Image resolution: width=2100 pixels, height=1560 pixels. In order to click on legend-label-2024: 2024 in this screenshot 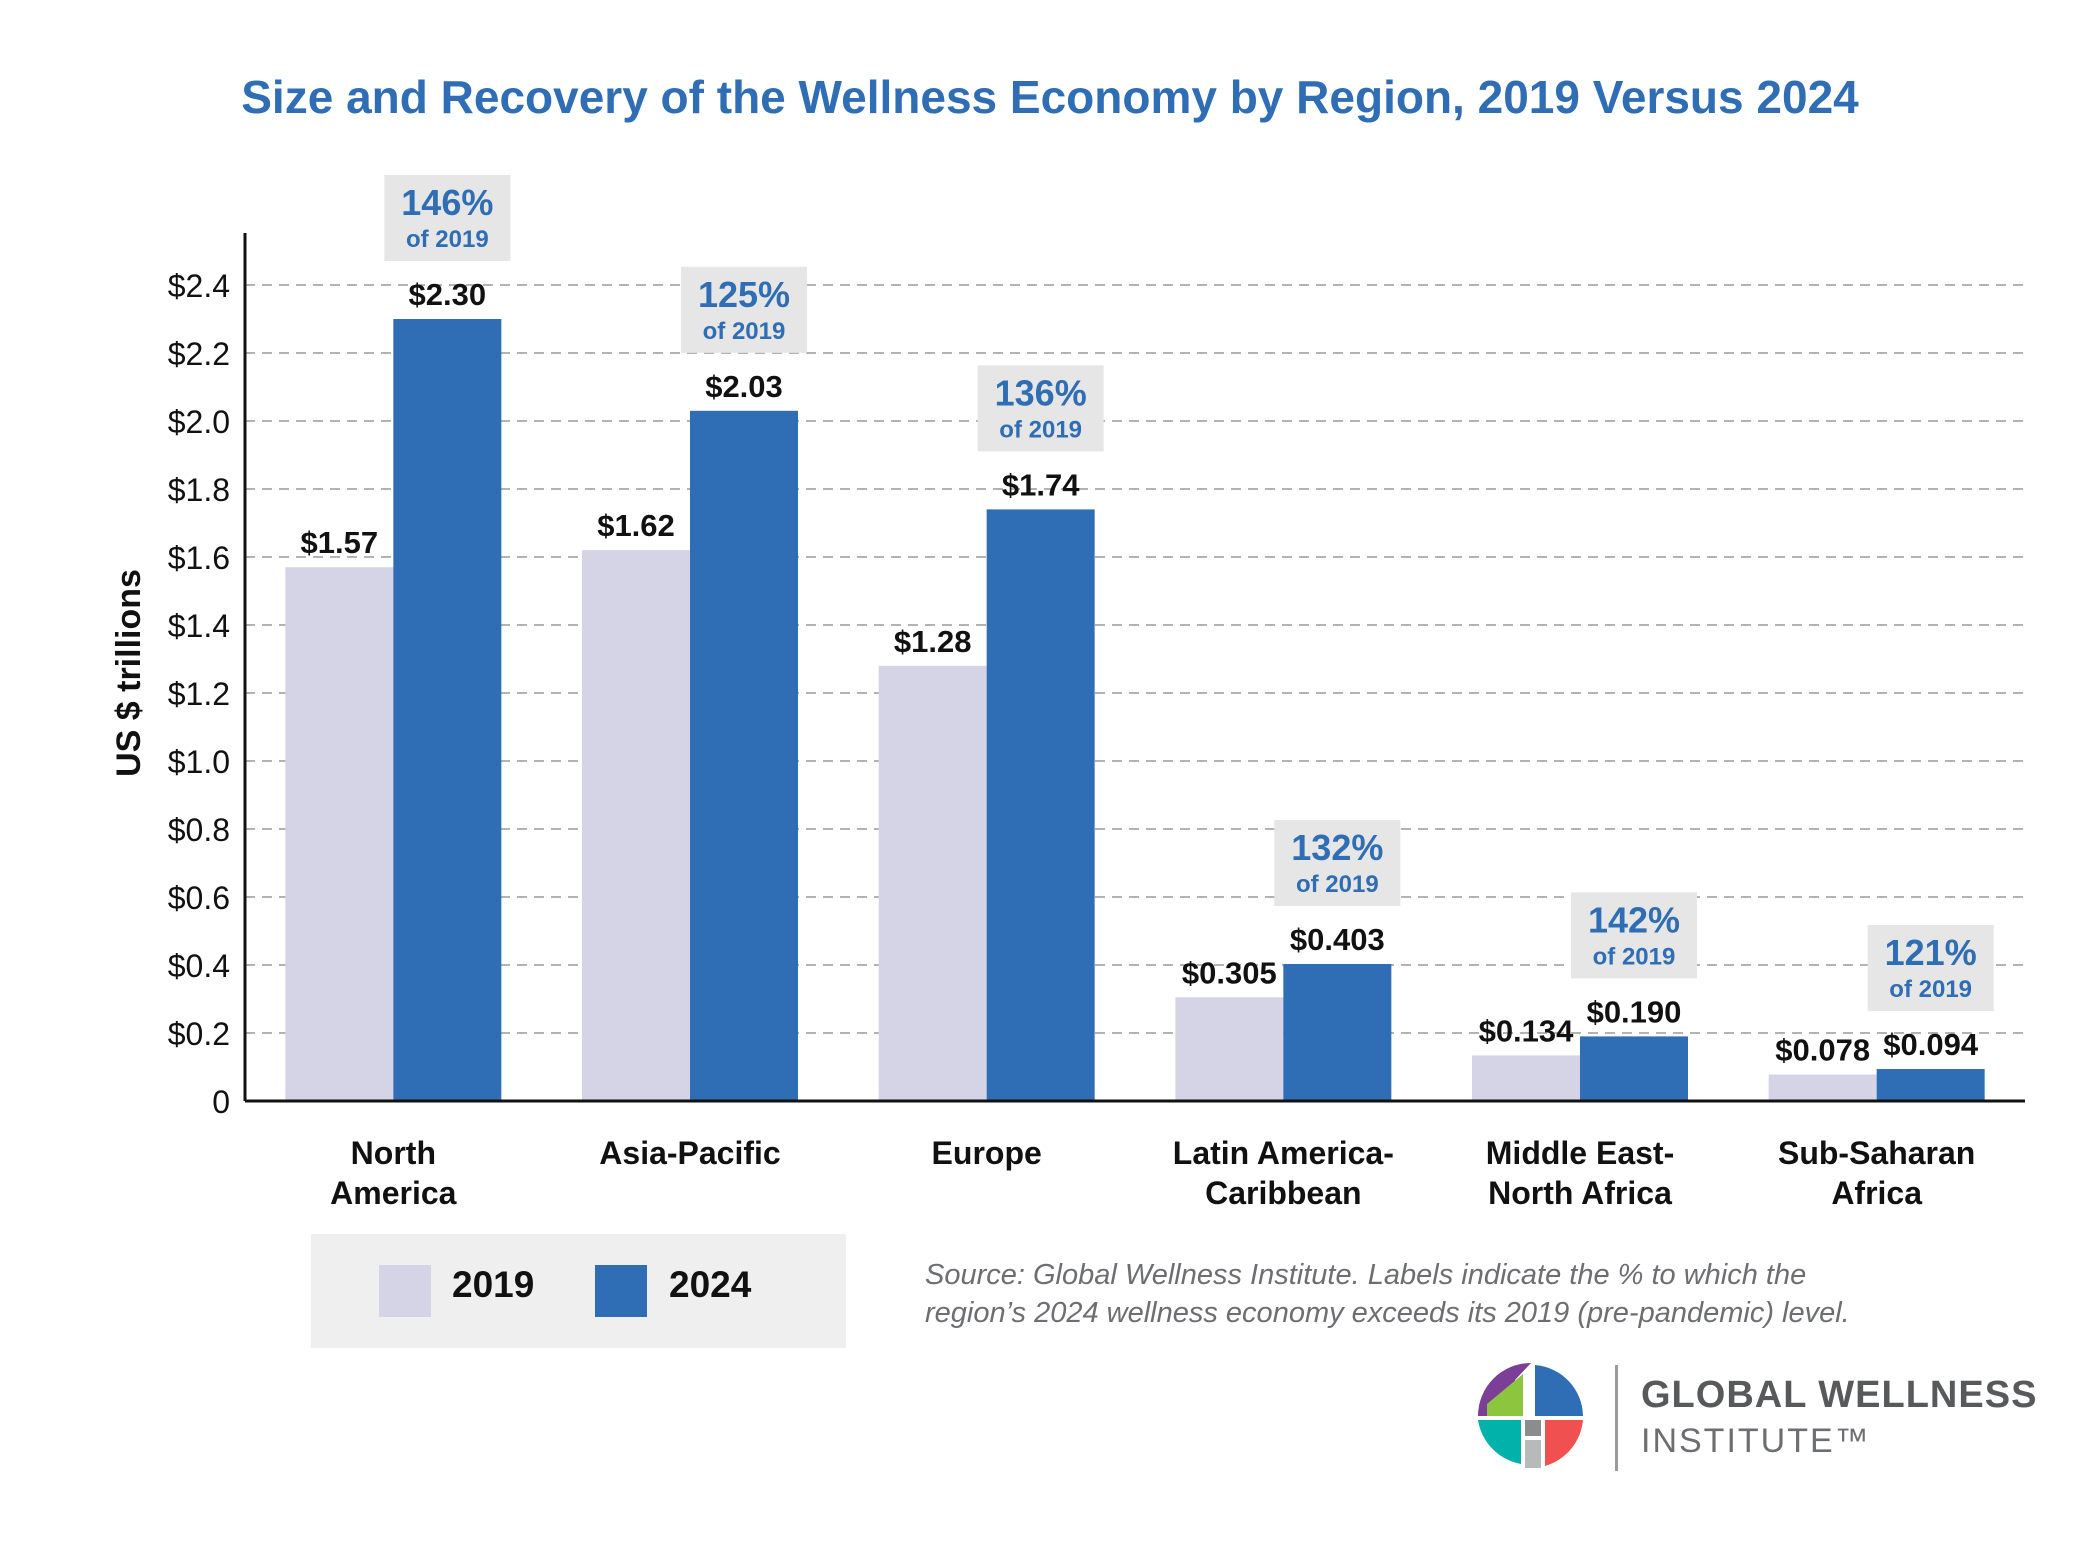, I will do `click(710, 1284)`.